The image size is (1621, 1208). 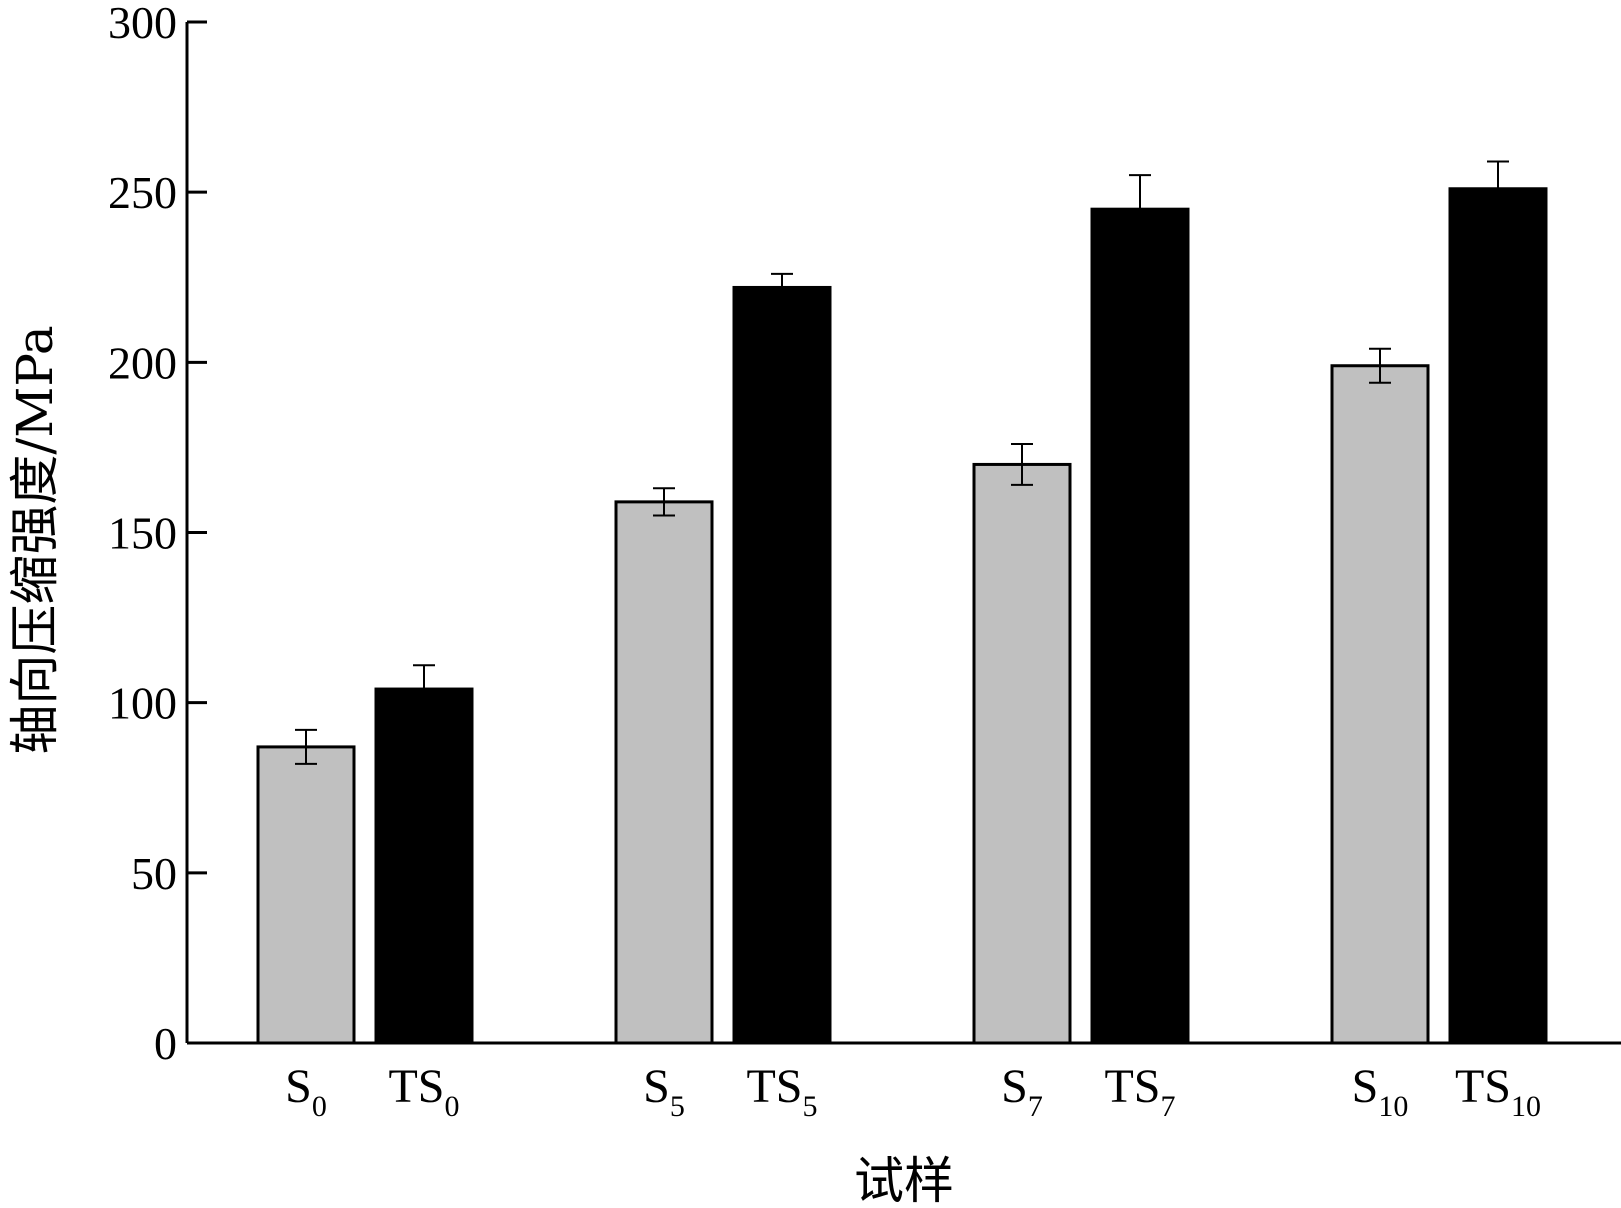 What do you see at coordinates (1140, 626) in the screenshot?
I see `bar-ts7` at bounding box center [1140, 626].